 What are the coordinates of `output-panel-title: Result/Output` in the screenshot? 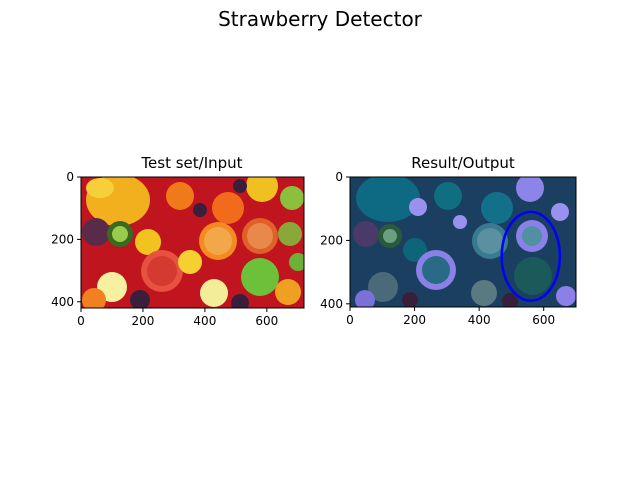 It's located at (463, 163).